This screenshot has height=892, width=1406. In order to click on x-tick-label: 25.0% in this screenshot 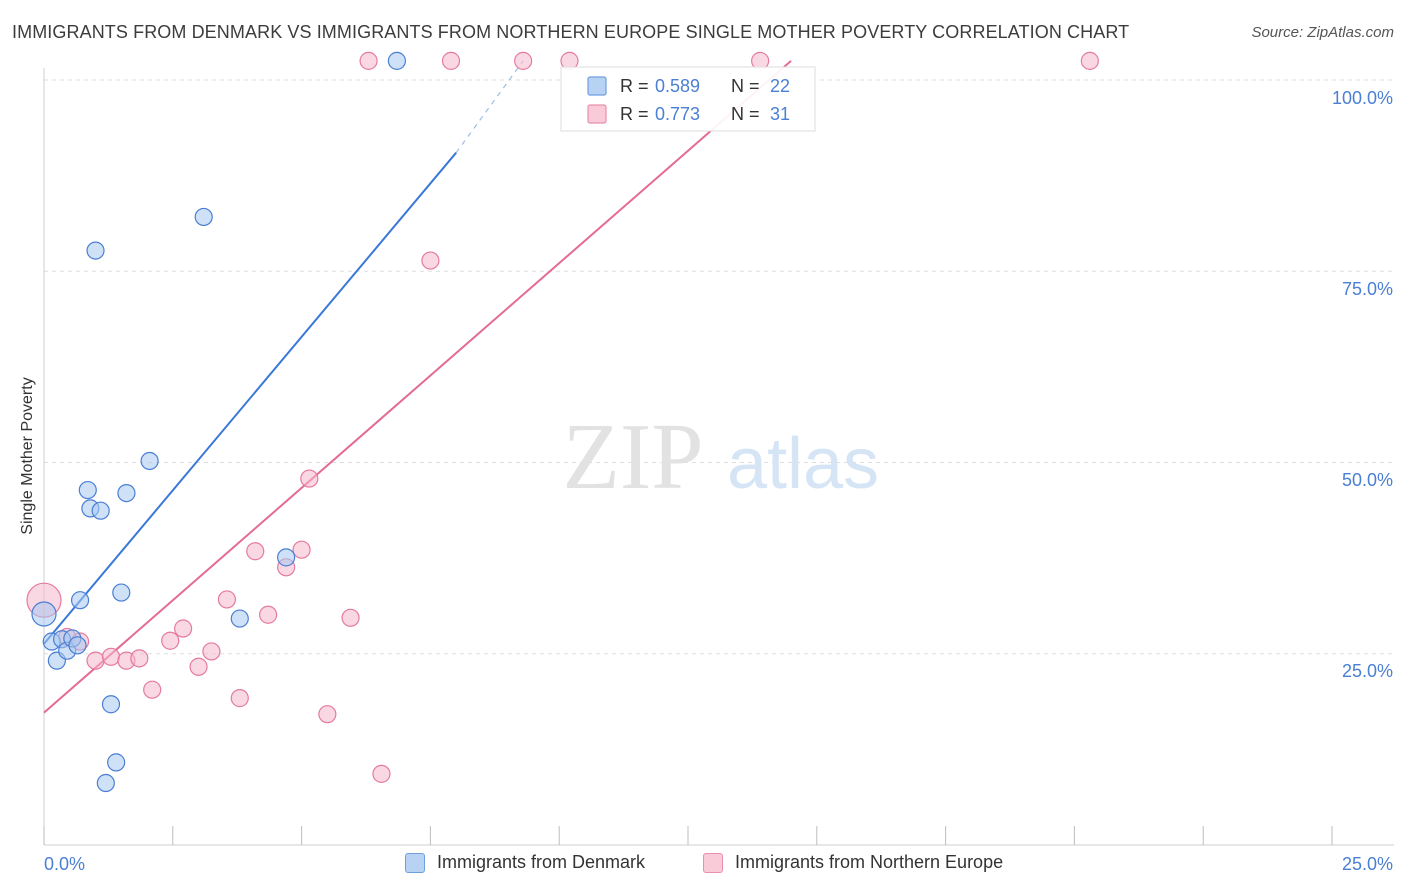, I will do `click(1367, 864)`.